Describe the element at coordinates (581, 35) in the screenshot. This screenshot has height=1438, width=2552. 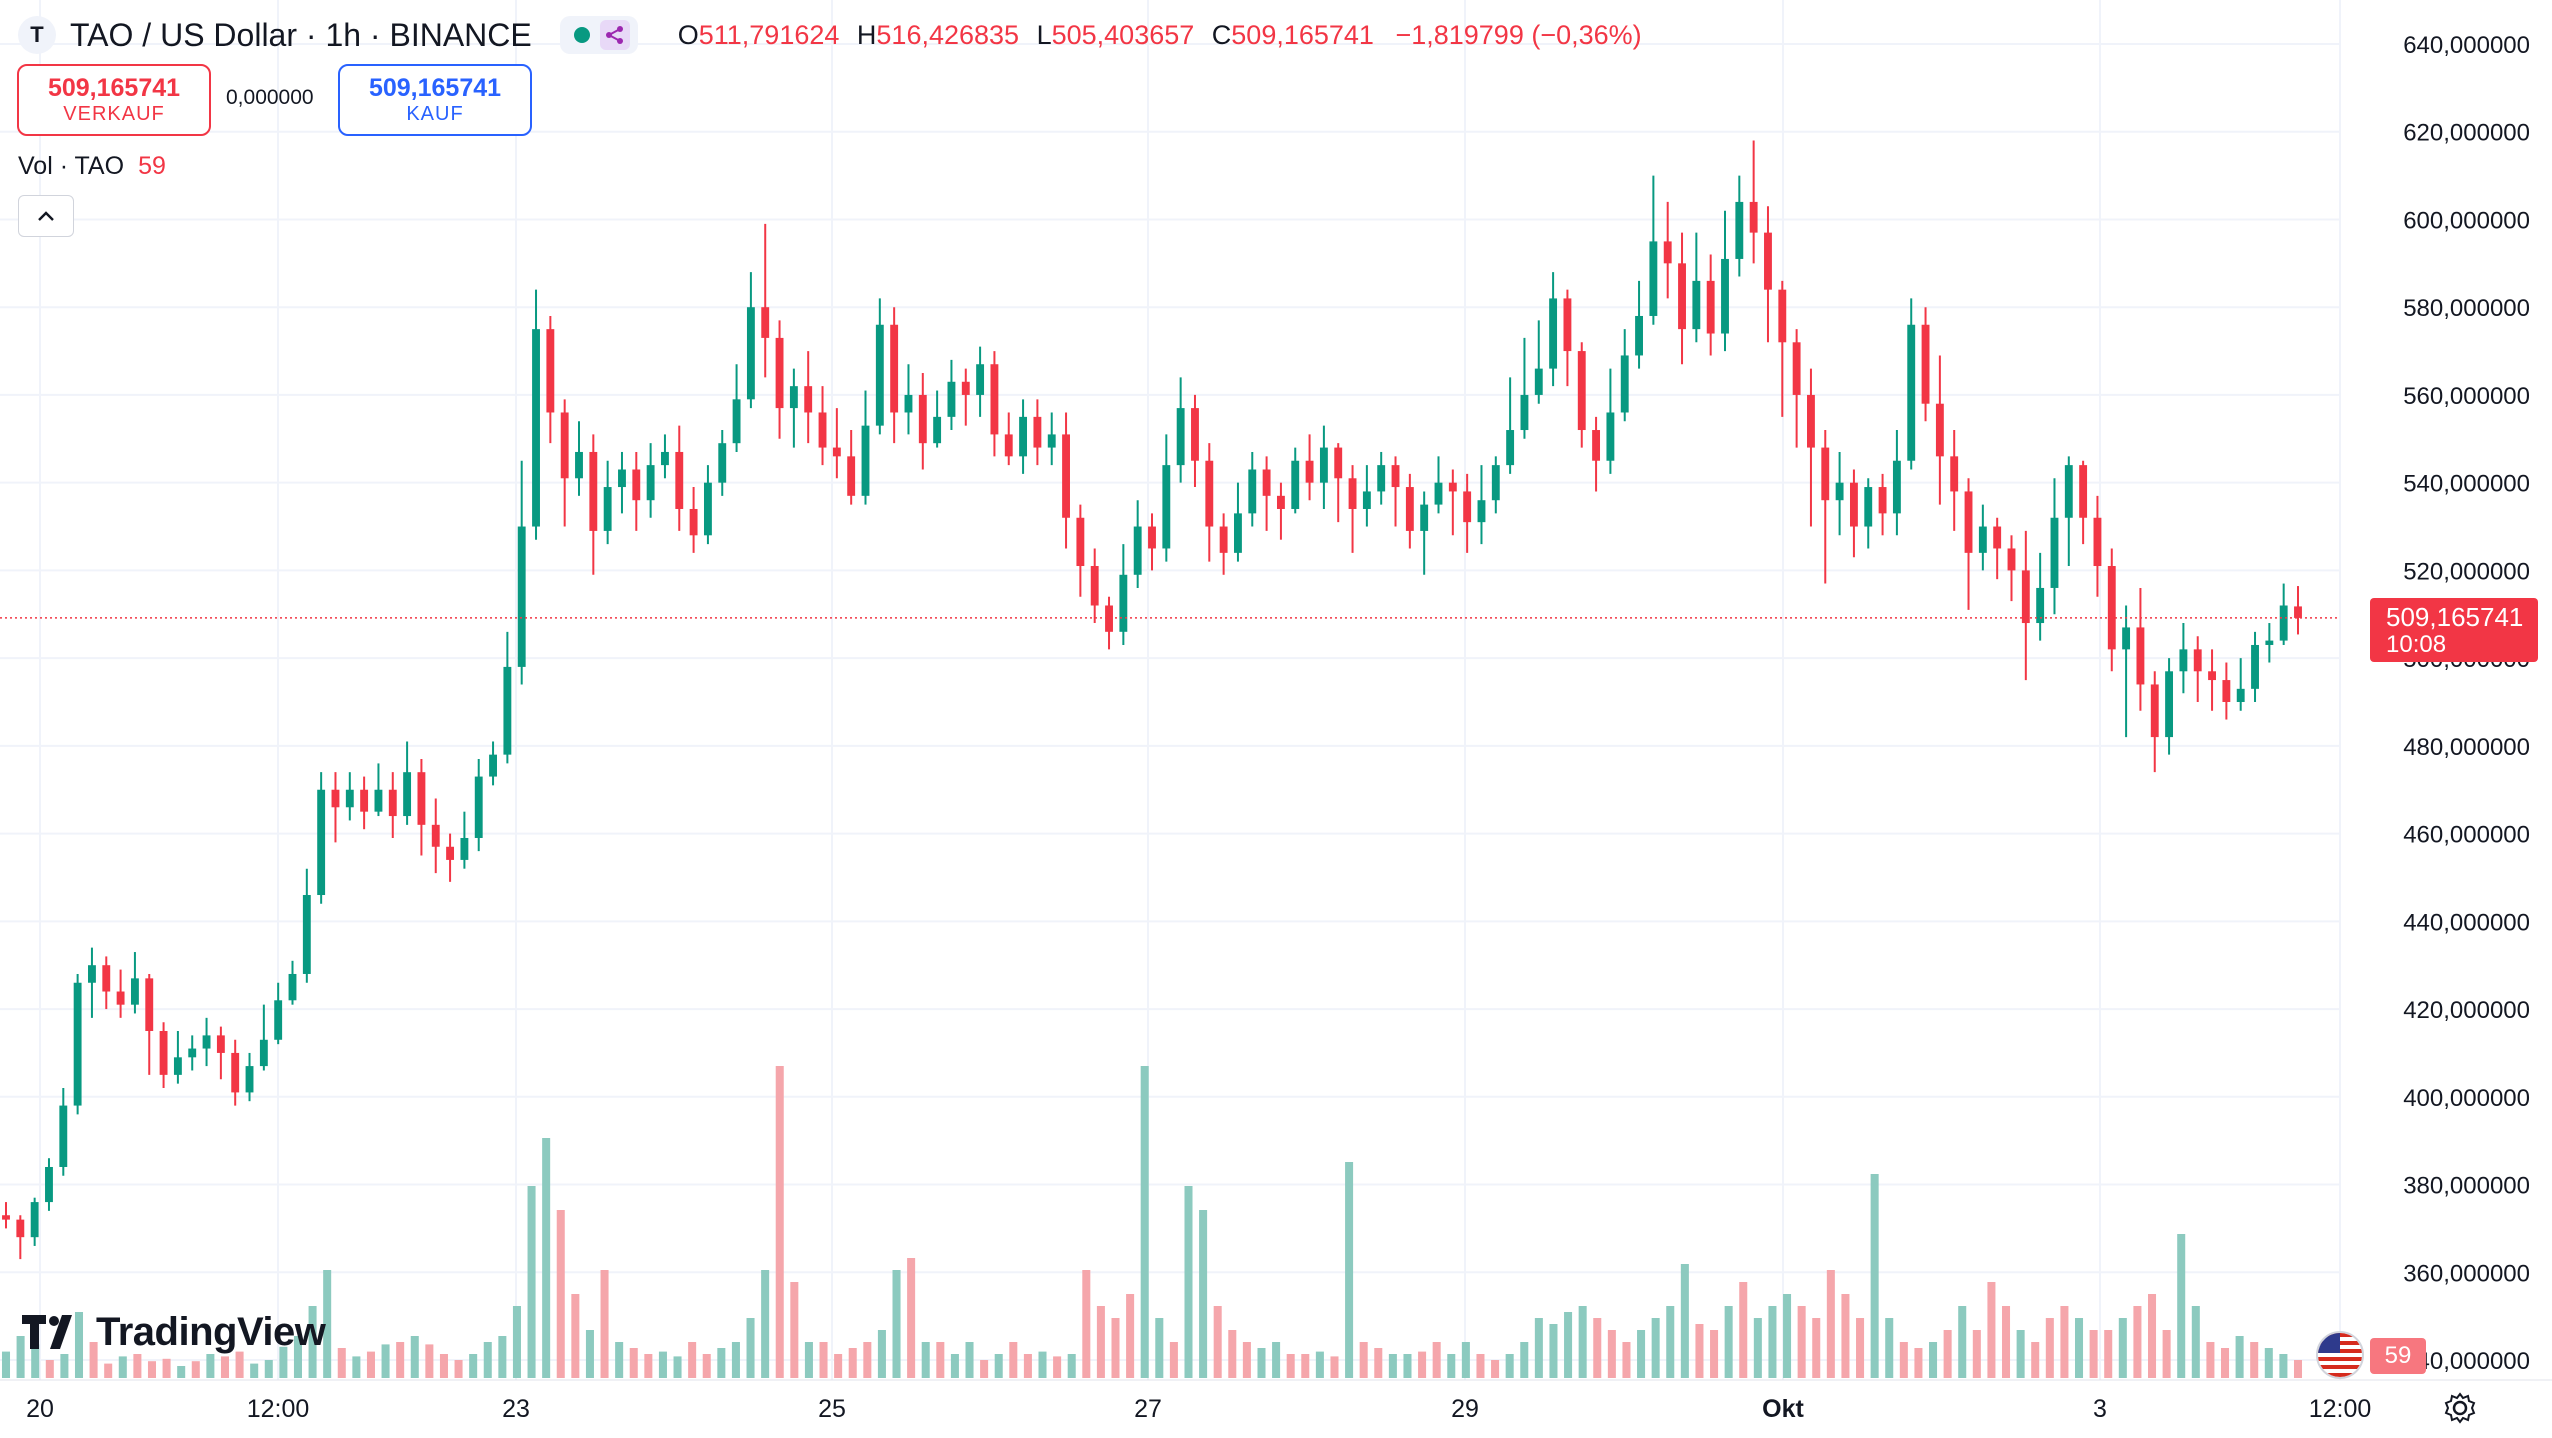
I see `market-open-icon` at that location.